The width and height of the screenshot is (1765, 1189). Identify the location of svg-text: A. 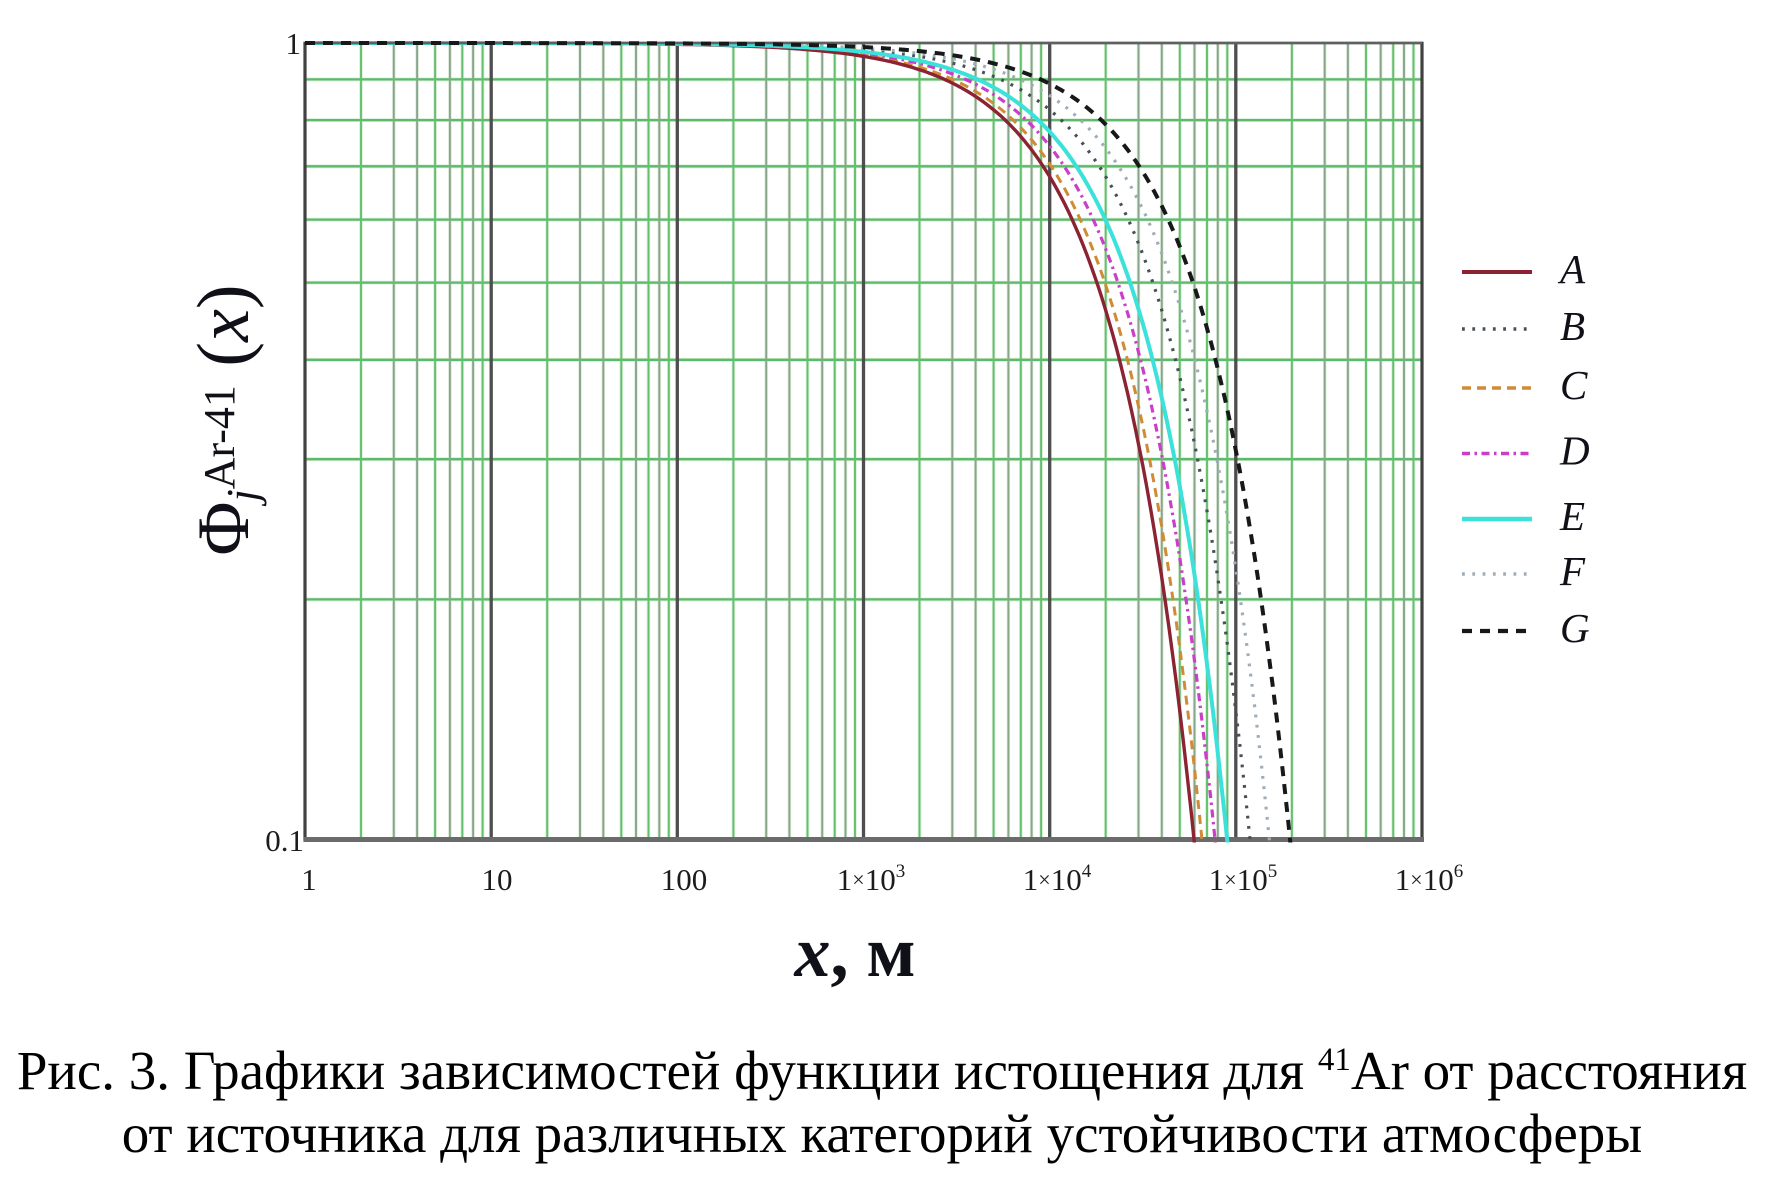
(1571, 269).